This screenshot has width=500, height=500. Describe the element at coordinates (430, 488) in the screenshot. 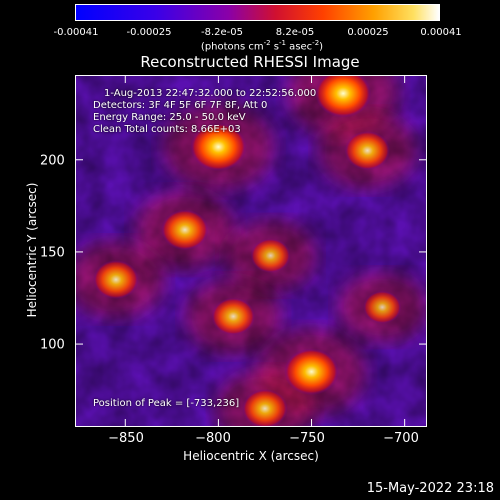

I see `timestamp: 15-May-2022 23:18` at that location.